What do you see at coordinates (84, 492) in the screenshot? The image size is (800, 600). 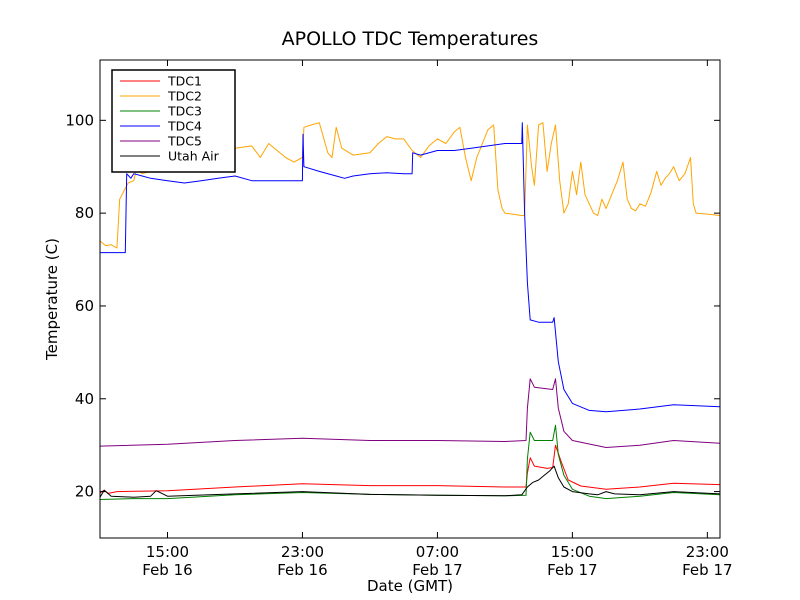 I see `y-tick-label: 20` at bounding box center [84, 492].